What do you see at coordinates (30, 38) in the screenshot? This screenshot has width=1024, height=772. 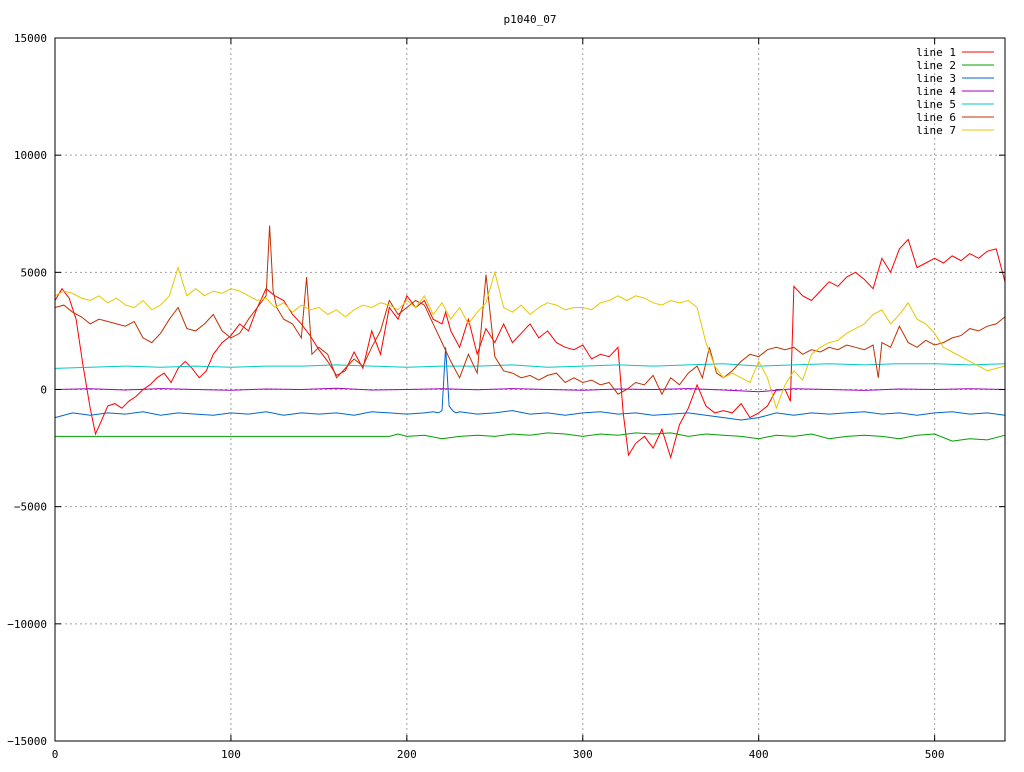 I see `y-tick-label: 15000` at bounding box center [30, 38].